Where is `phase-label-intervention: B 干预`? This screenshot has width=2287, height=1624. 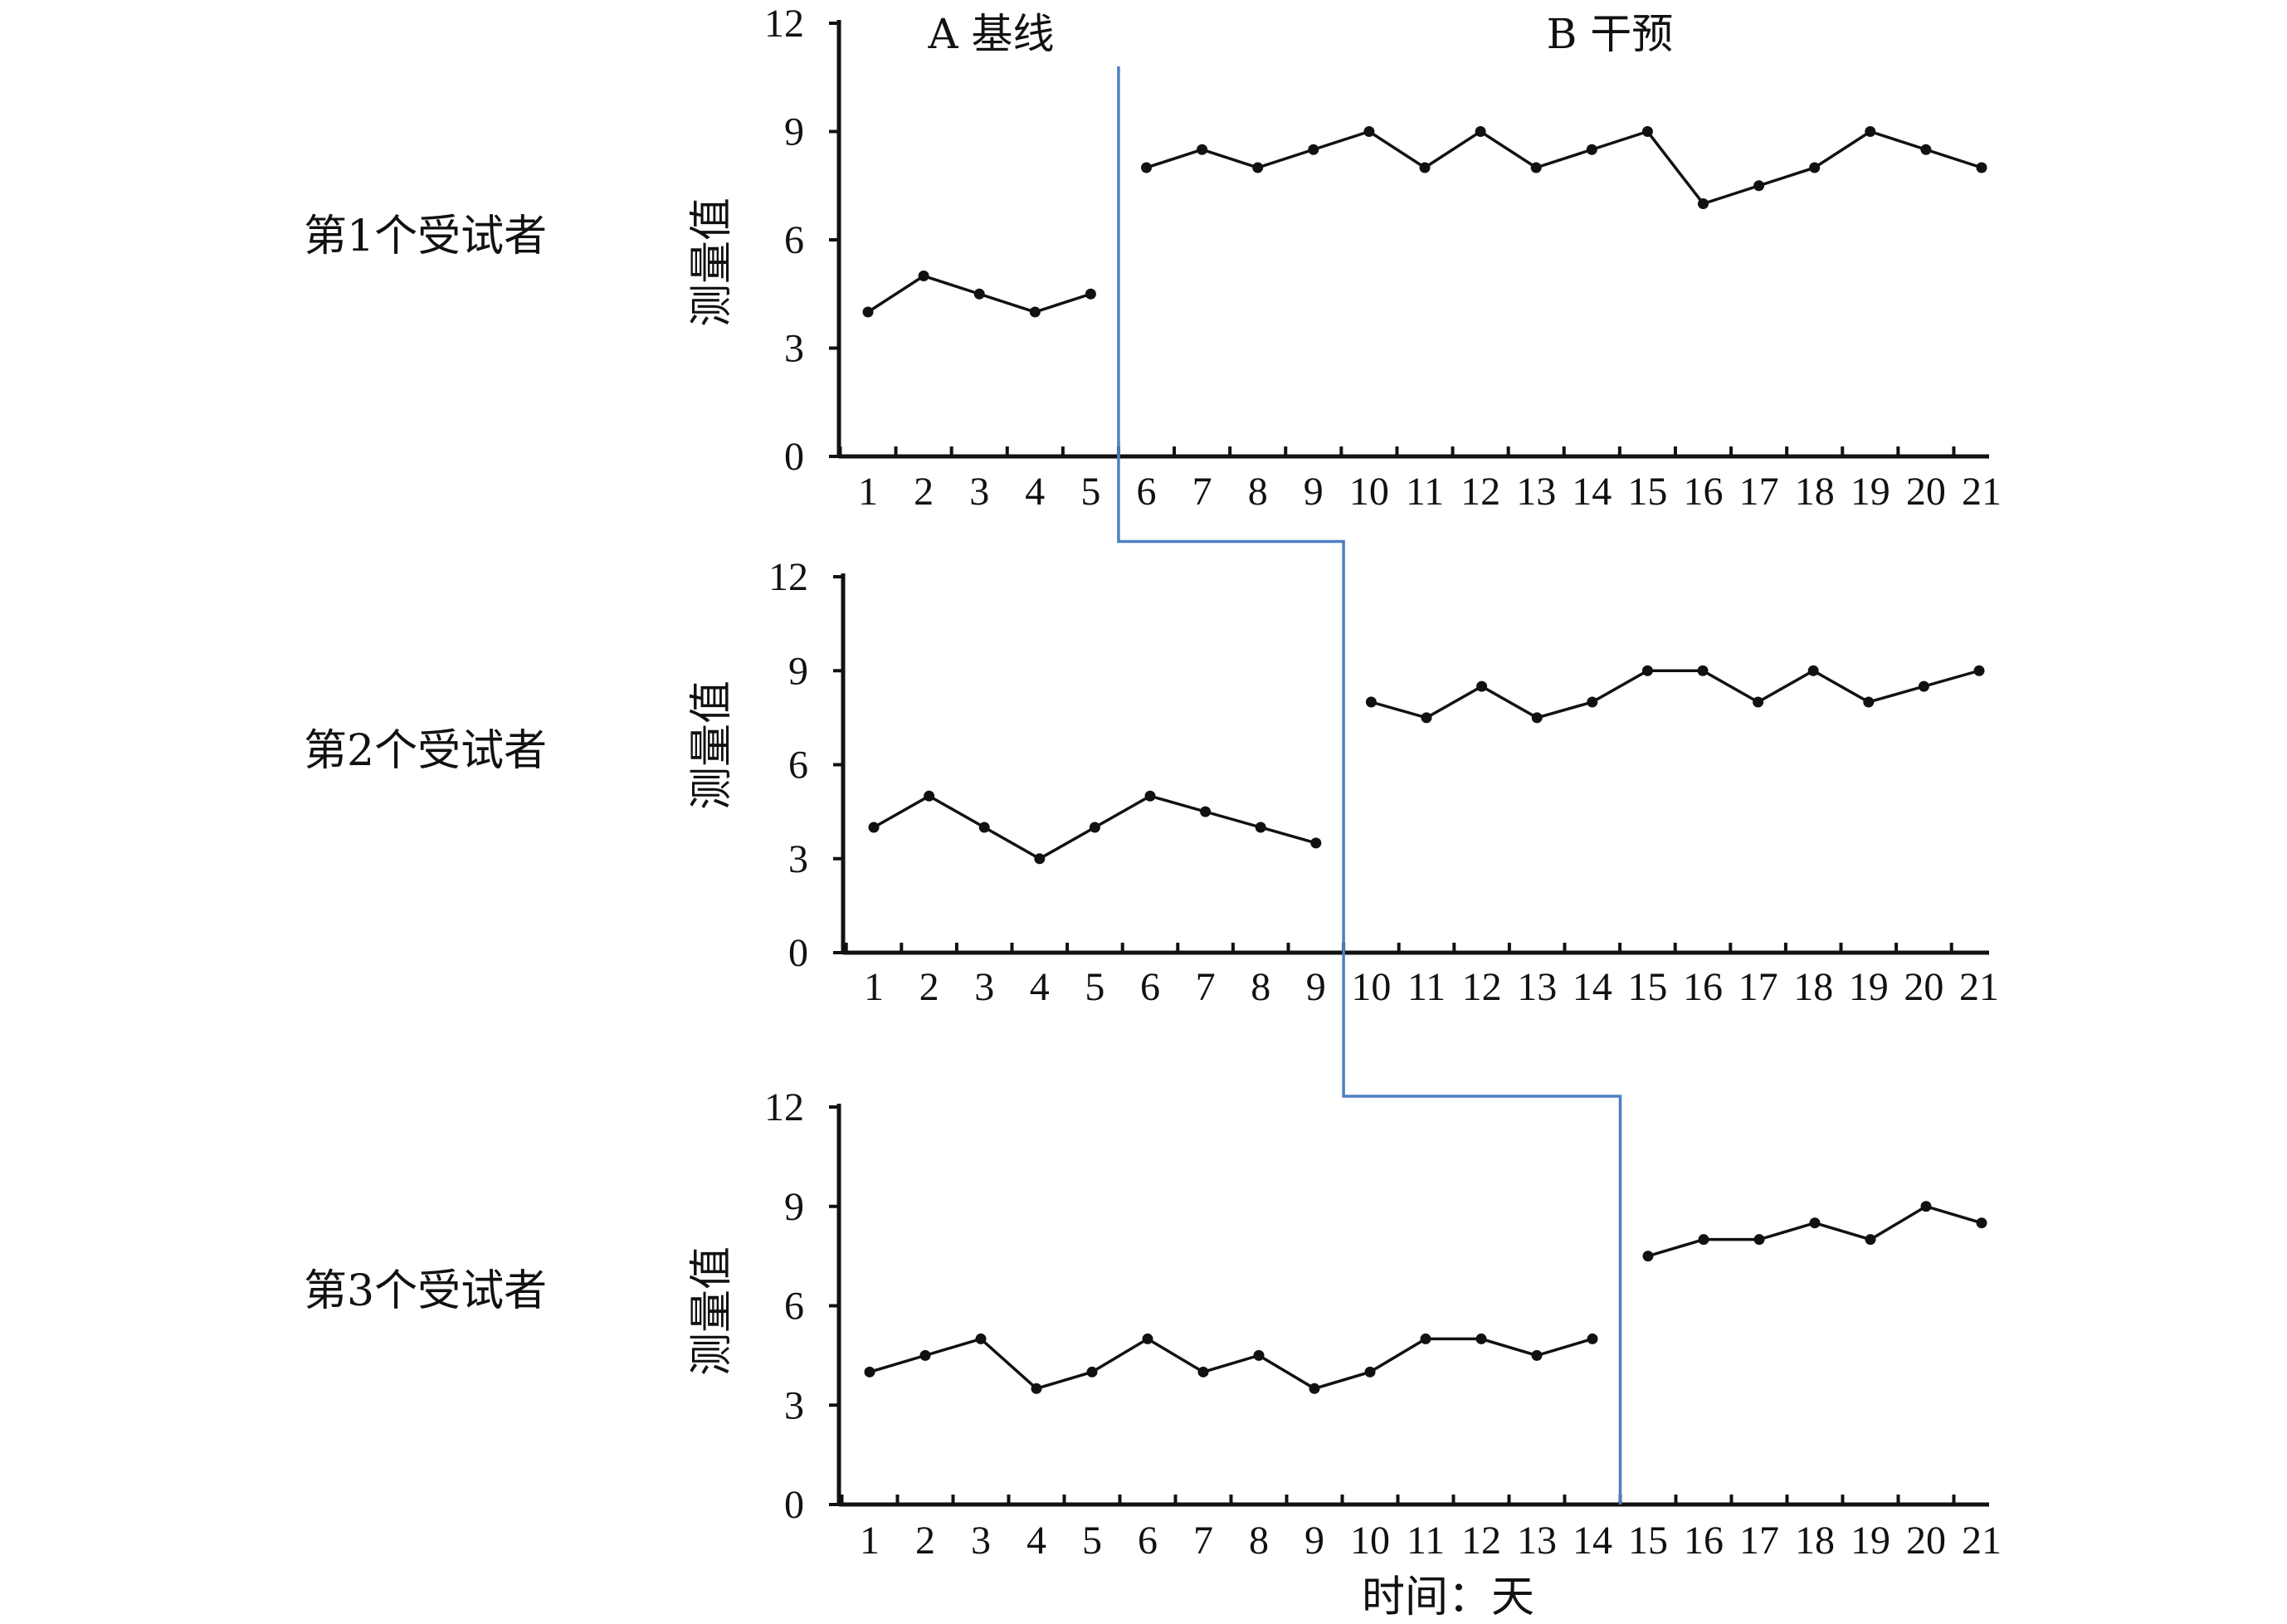
phase-label-intervention: B 干预 is located at coordinates (1610, 34).